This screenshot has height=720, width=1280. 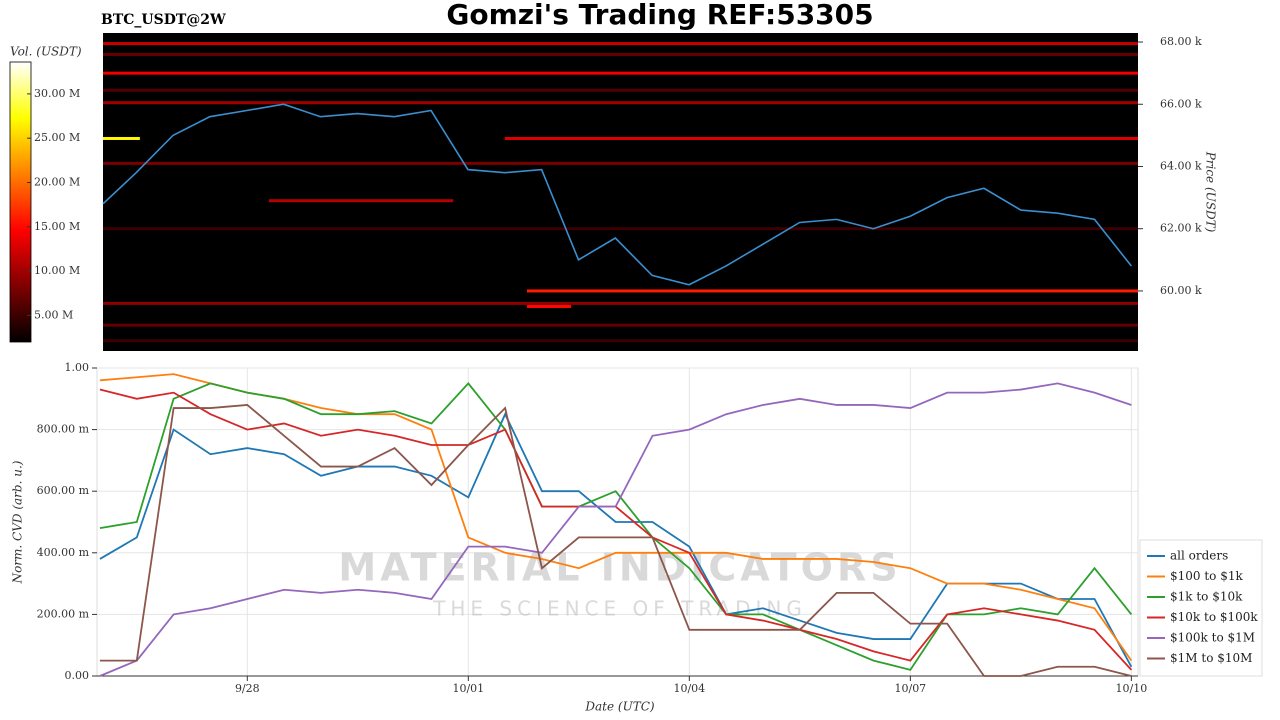 I want to click on y-axis-label: Price (USDT), so click(x=1211, y=192).